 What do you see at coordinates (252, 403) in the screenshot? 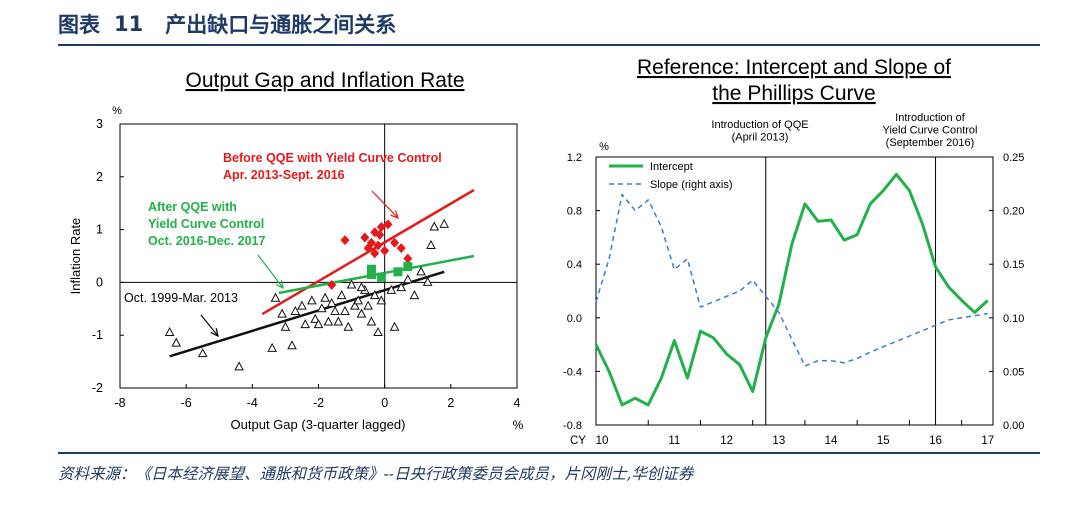
I see `left-x-tick-label: -4` at bounding box center [252, 403].